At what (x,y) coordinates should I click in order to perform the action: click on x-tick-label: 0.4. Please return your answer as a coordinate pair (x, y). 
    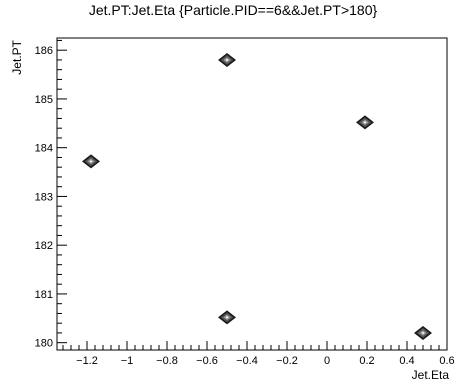
    Looking at the image, I should click on (406, 361).